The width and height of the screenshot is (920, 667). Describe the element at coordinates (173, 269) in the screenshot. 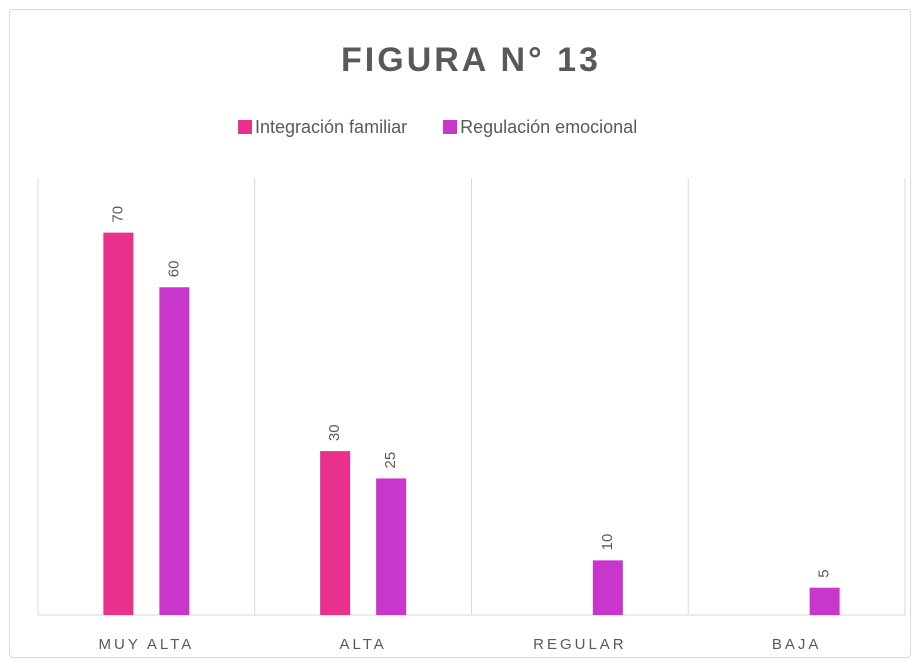

I see `data-label: 60` at that location.